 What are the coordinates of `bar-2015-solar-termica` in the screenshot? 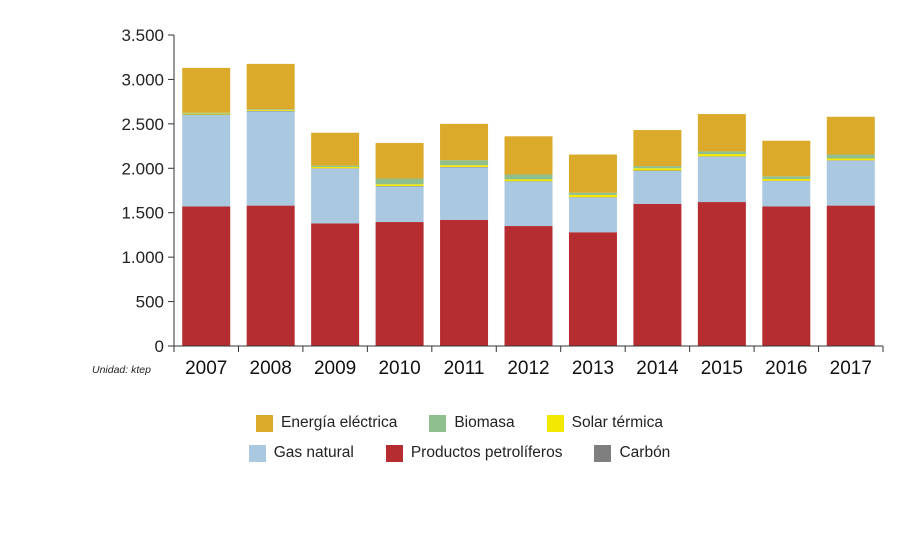 It's located at (721, 155).